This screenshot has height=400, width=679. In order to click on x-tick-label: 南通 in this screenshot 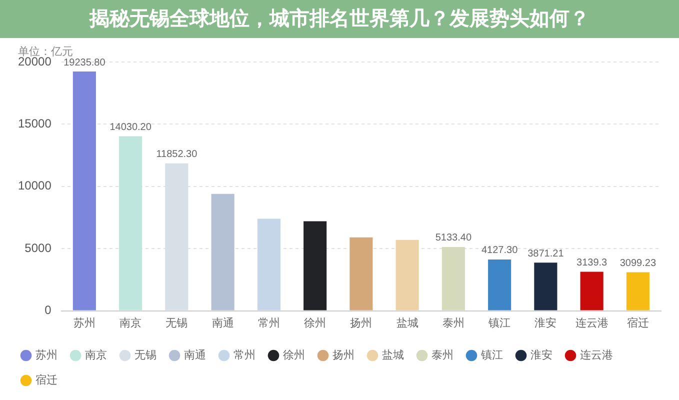, I will do `click(223, 323)`.